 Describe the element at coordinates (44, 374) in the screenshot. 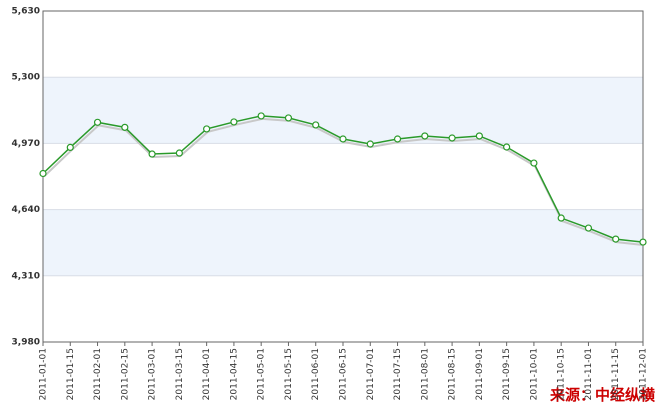

I see `x-tick-label: 2011-01-01` at that location.